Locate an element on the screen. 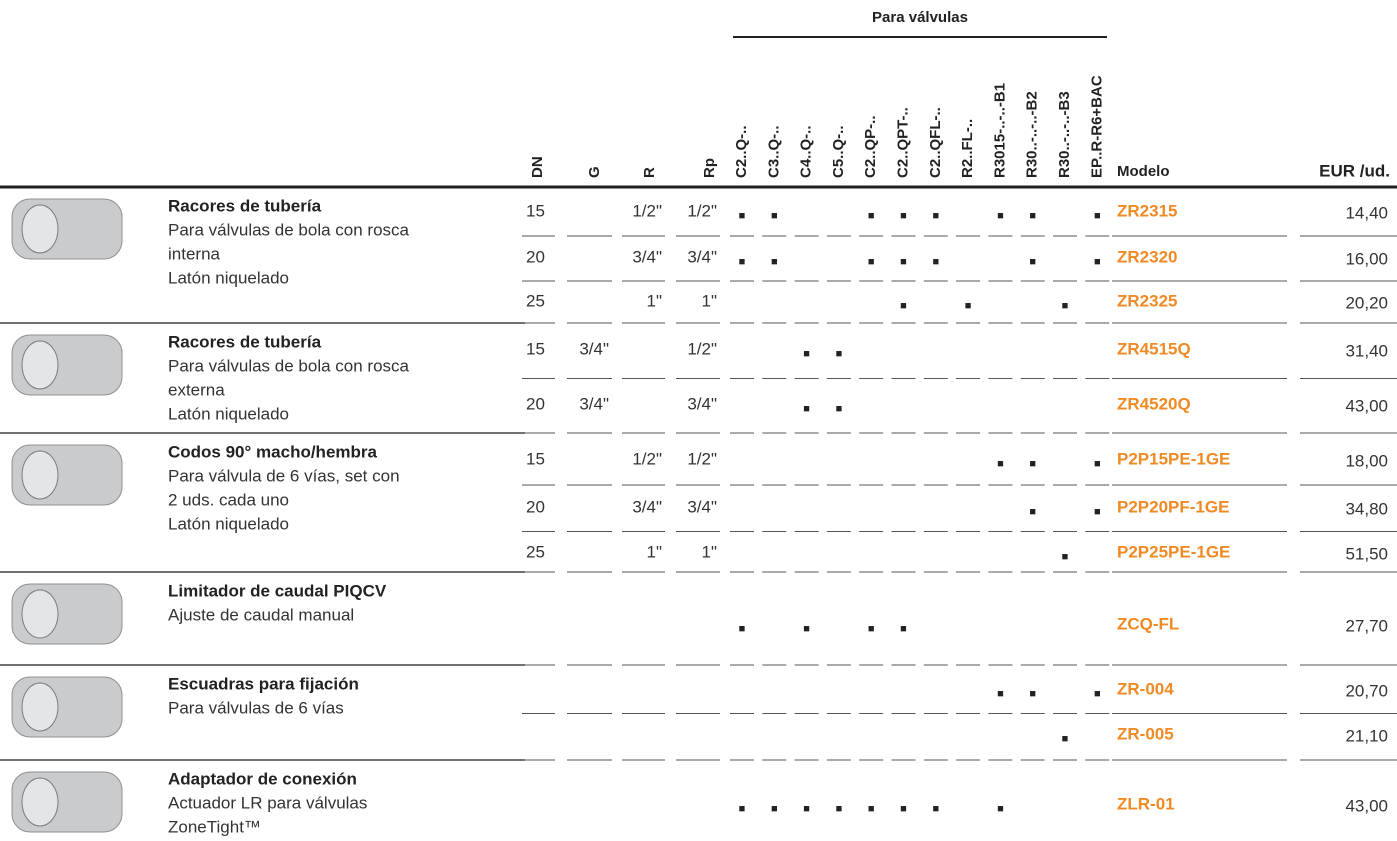 Image resolution: width=1397 pixels, height=841 pixels. price: 14,40 is located at coordinates (1366, 212).